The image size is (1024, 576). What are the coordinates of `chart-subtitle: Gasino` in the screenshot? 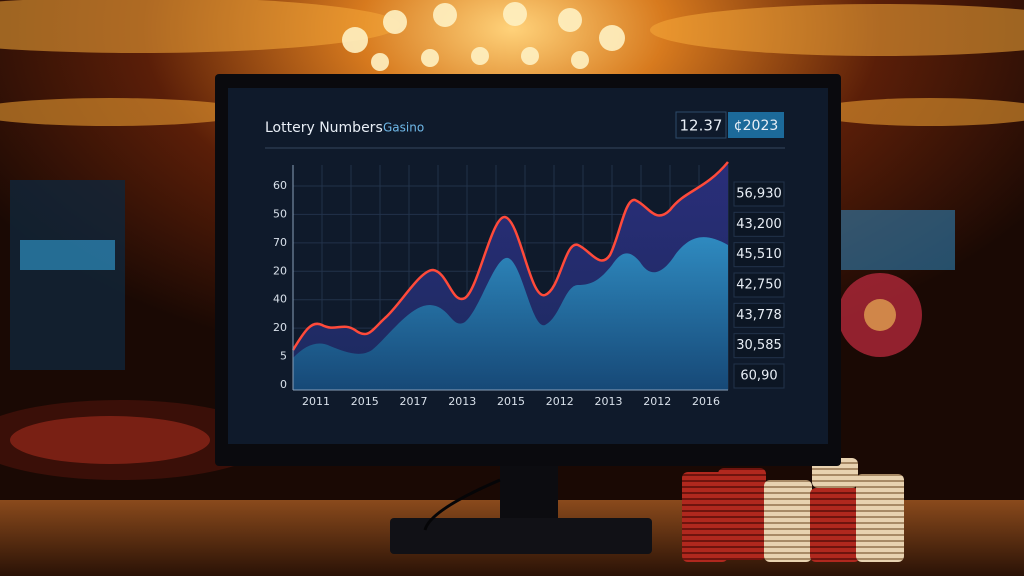 It's located at (403, 128).